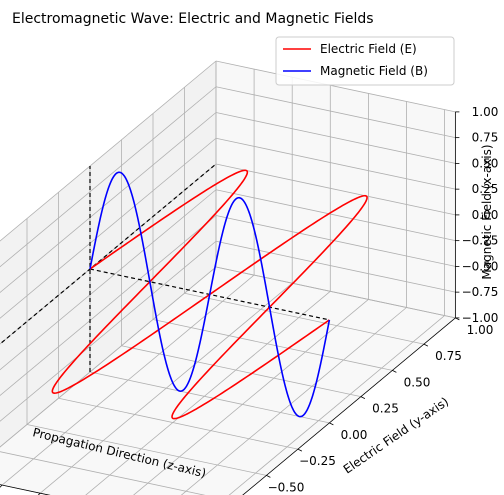 This screenshot has height=495, width=504. Describe the element at coordinates (448, 356) in the screenshot. I see `y-tick-label: 0.75` at that location.